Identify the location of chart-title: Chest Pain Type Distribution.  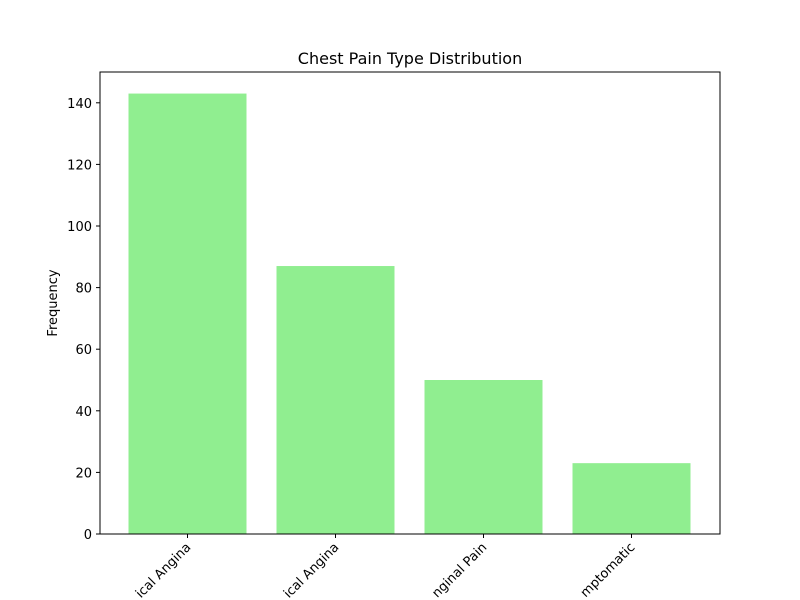
(410, 58).